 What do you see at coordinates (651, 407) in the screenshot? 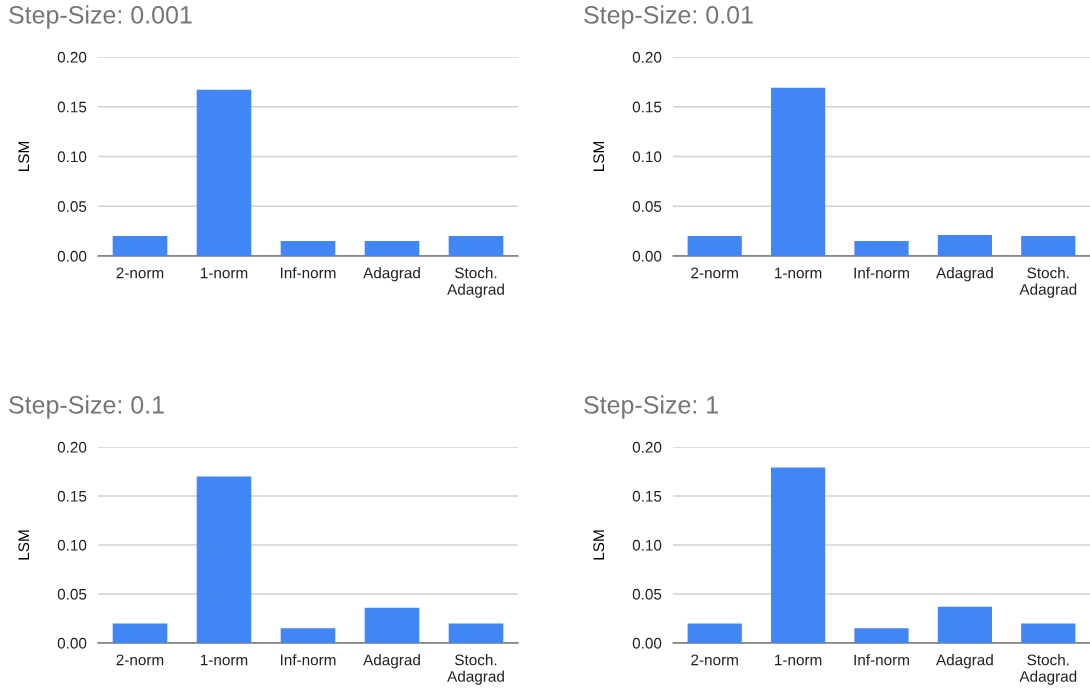
I see `chart-title: Step-Size: 1` at bounding box center [651, 407].